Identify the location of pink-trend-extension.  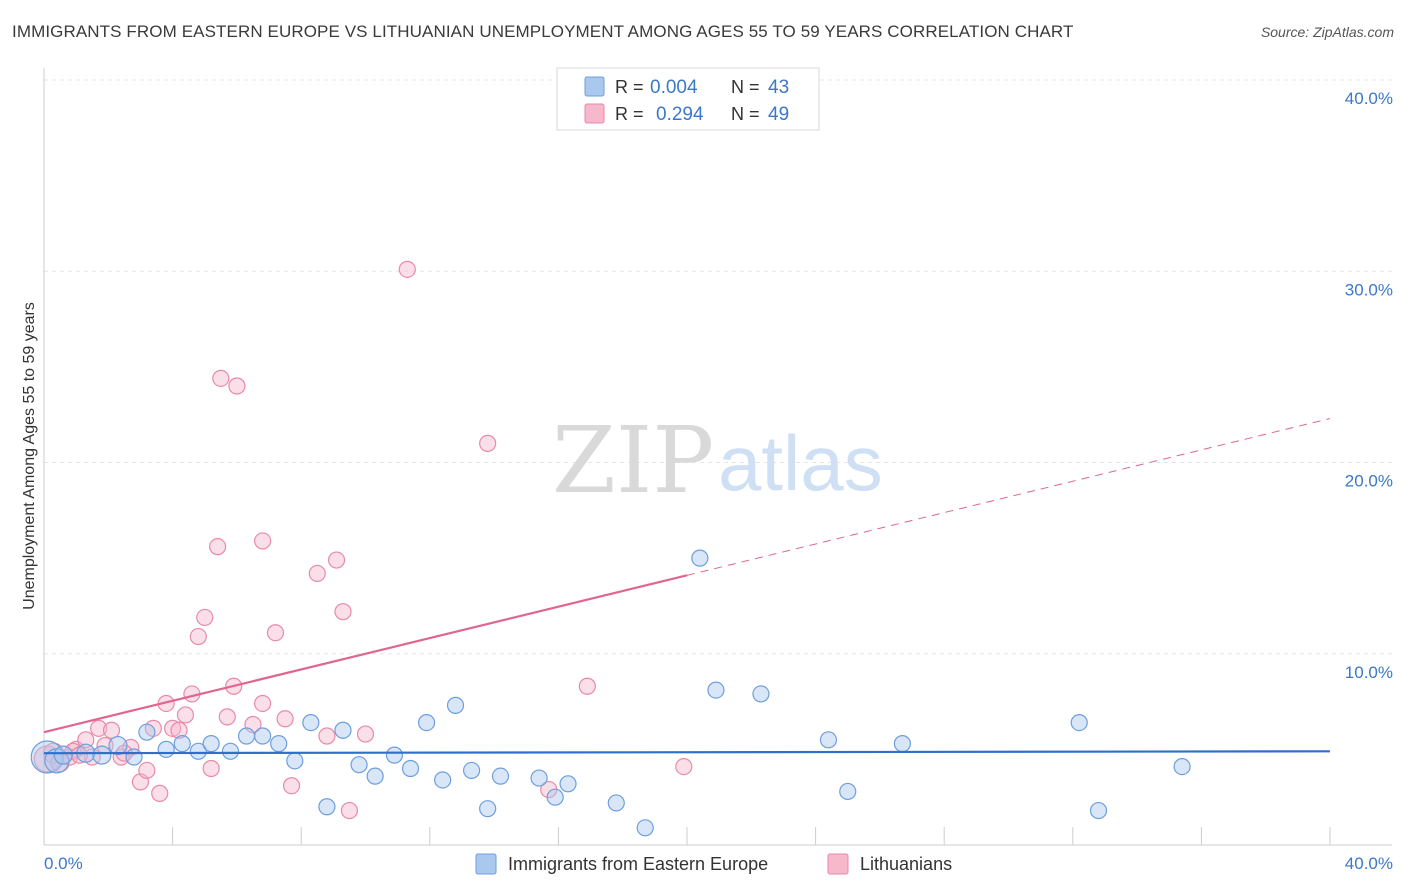
(1008, 497).